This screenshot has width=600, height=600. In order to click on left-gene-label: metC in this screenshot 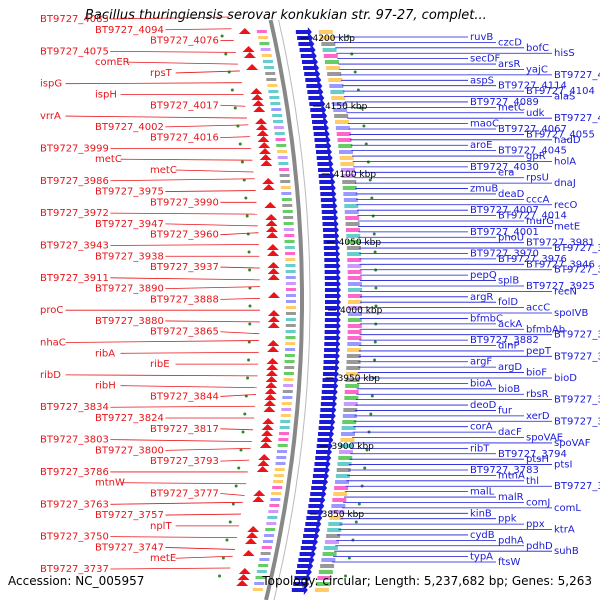, I will do `click(163, 170)`.